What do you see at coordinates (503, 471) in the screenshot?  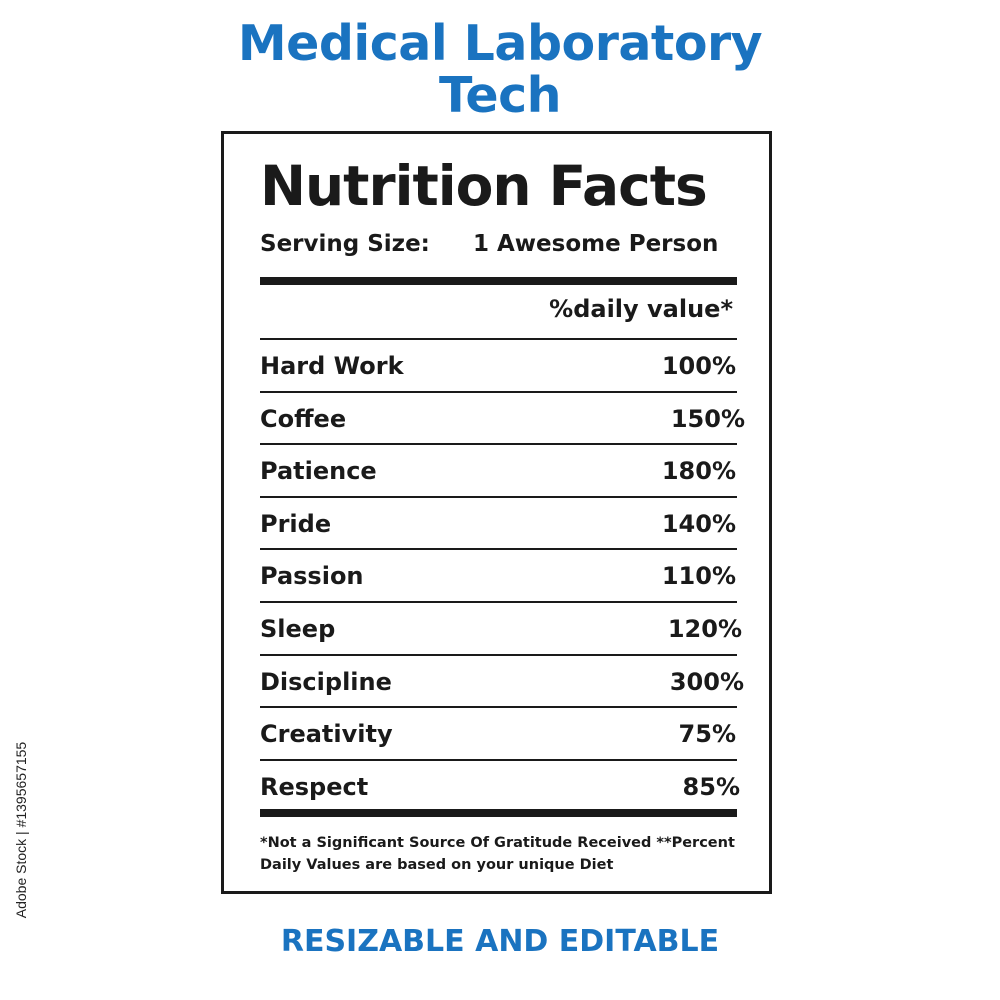 I see `nutrient-row: Patience 180%` at bounding box center [503, 471].